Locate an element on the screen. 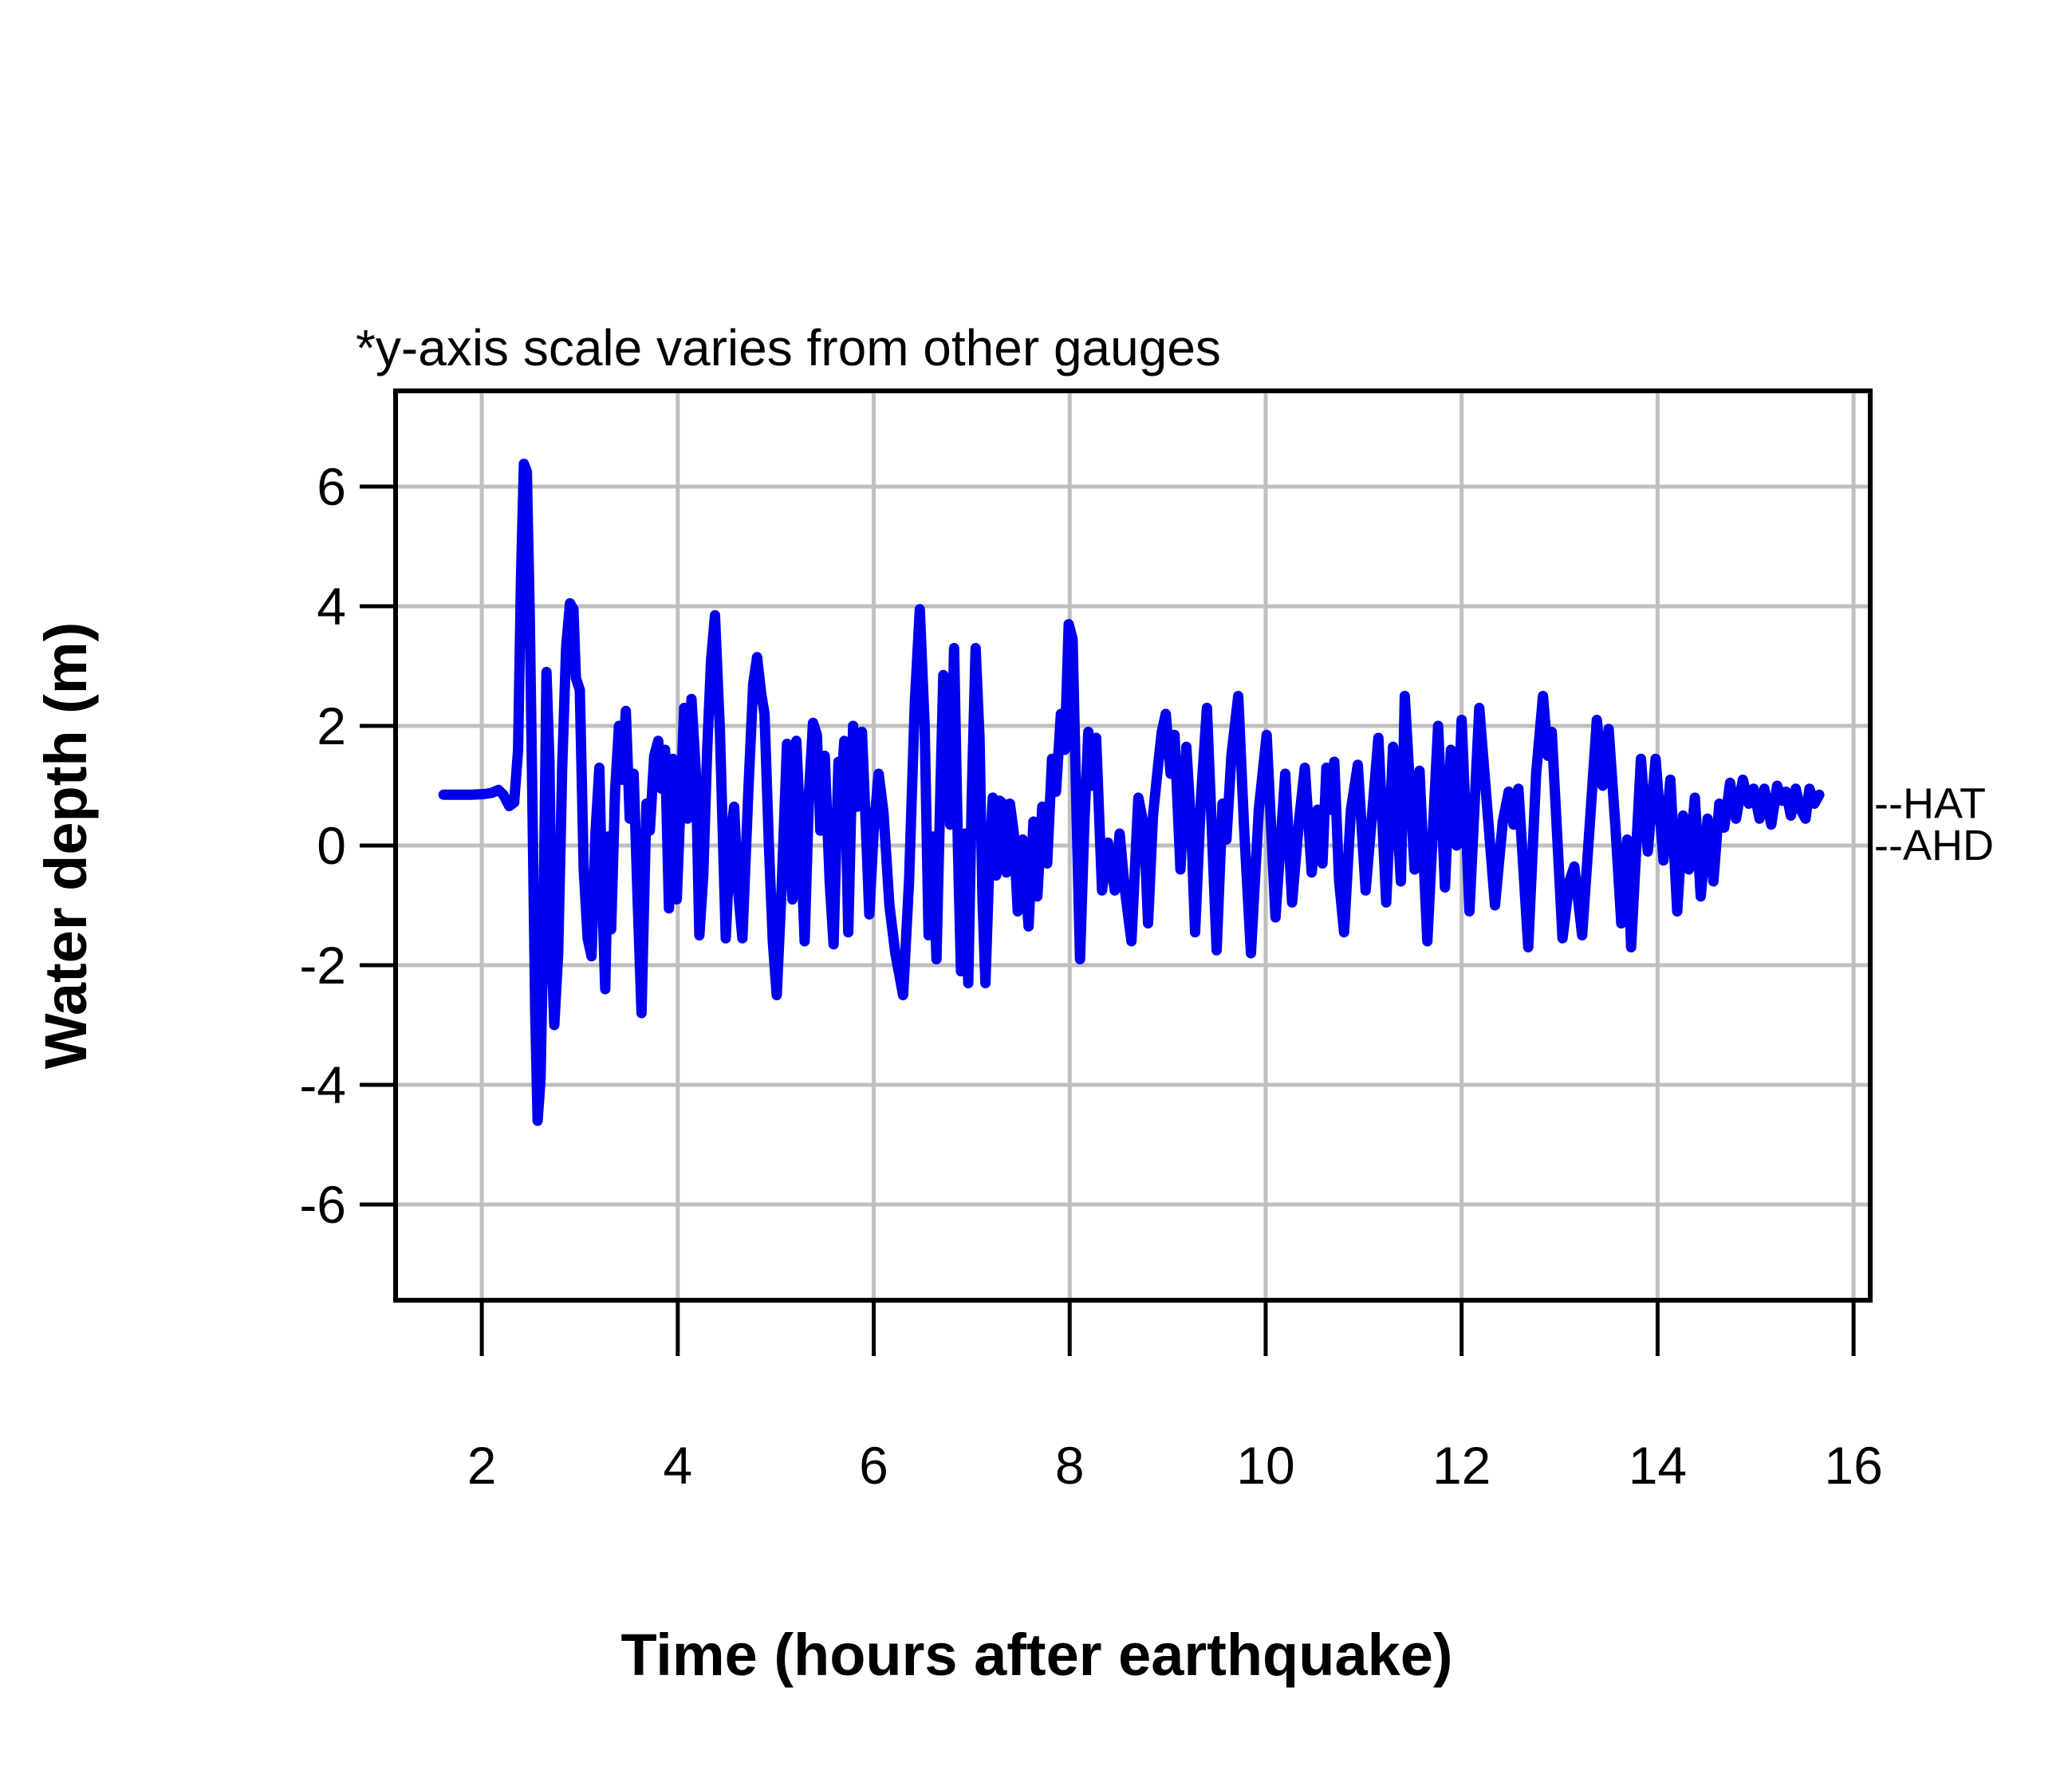  x-tick-label: 4 is located at coordinates (677, 1465).